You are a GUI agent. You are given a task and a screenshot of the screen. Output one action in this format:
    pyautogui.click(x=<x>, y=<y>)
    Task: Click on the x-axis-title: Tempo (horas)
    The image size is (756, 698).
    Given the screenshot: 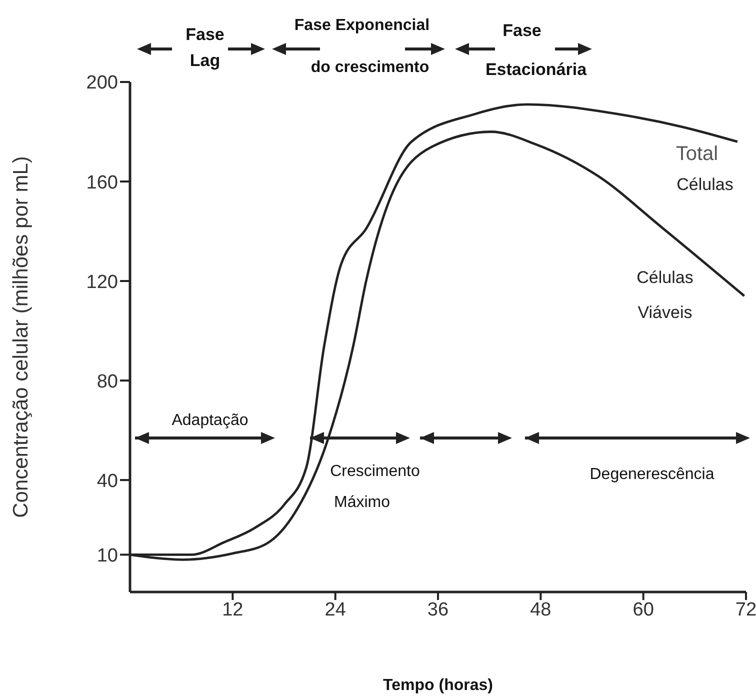 What is the action you would take?
    pyautogui.click(x=438, y=685)
    